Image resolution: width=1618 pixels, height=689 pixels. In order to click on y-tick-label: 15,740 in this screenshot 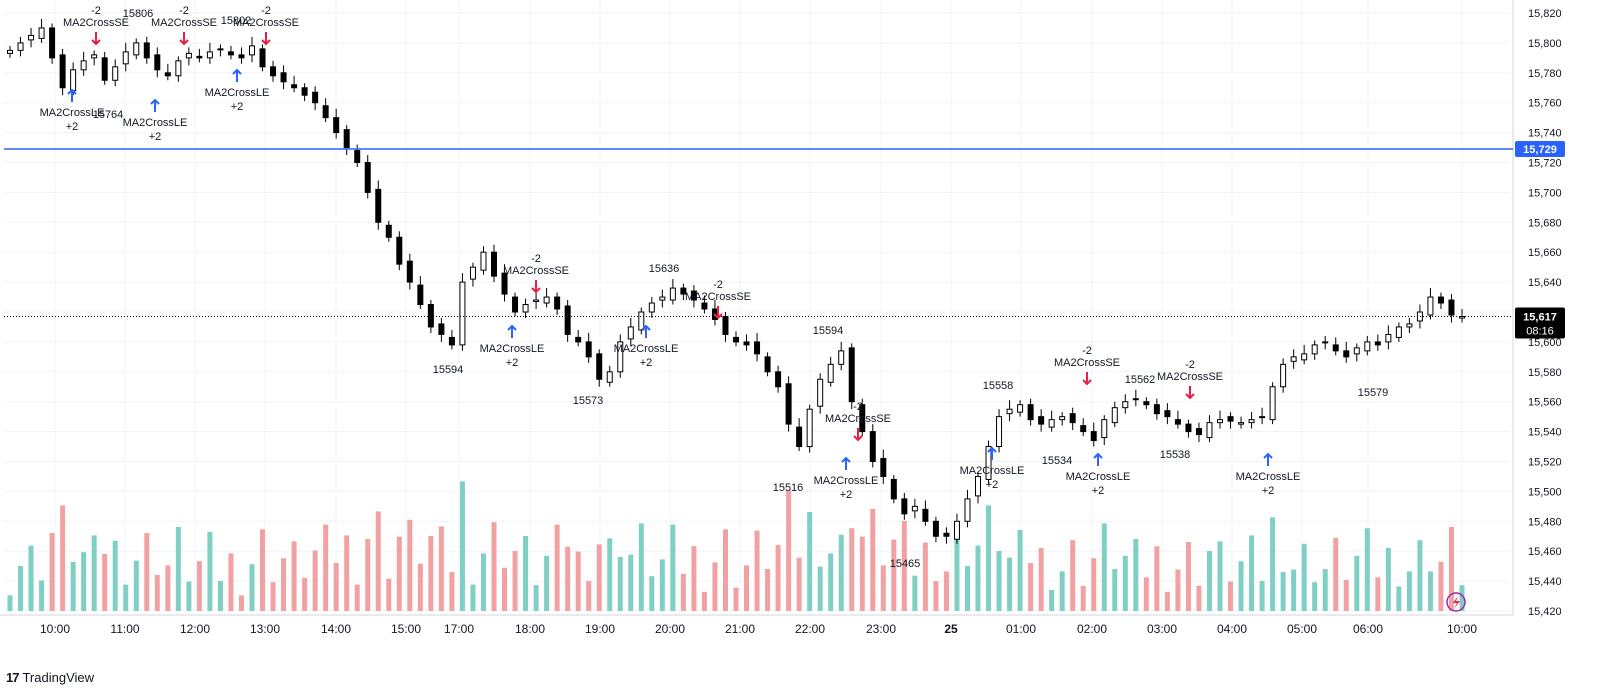, I will do `click(1545, 134)`.